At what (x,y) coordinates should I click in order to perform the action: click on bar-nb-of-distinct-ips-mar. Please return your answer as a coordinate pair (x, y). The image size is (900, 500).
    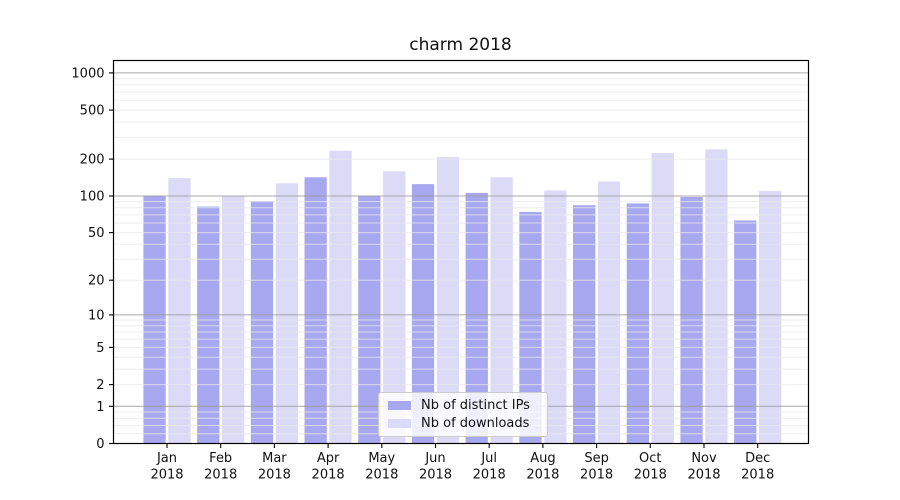
    Looking at the image, I should click on (262, 322).